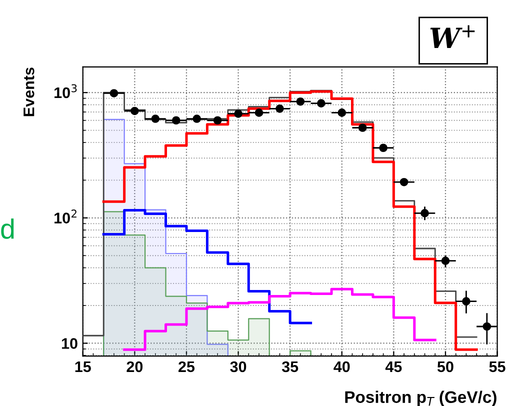 The image size is (518, 406). I want to click on x-axis-title: Positron p$_{T}$ (GeV/c), so click(420, 398).